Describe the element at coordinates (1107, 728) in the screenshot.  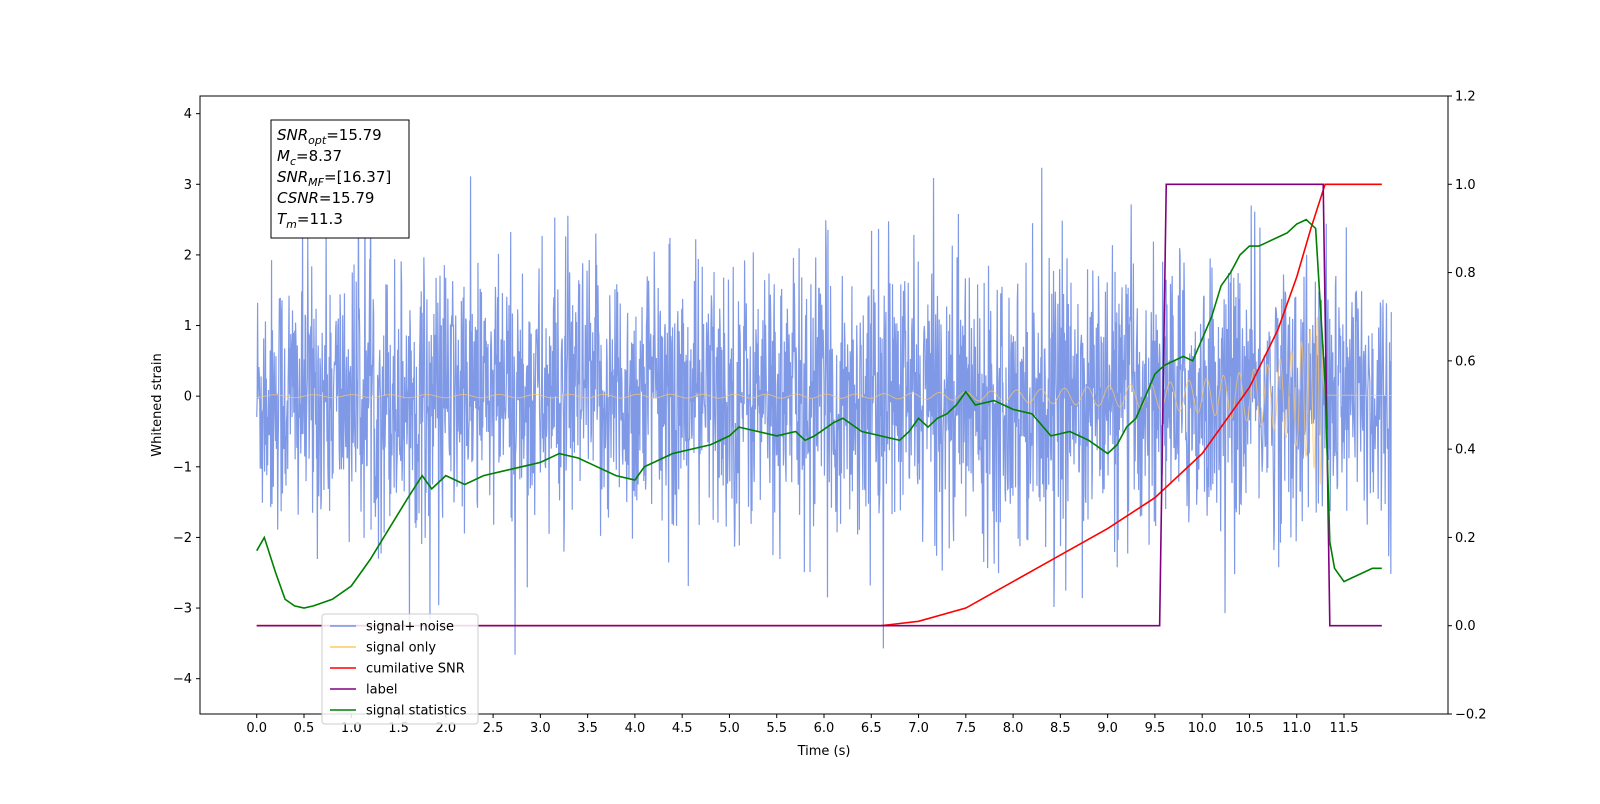
I see `x-tick-label: 9.0` at that location.